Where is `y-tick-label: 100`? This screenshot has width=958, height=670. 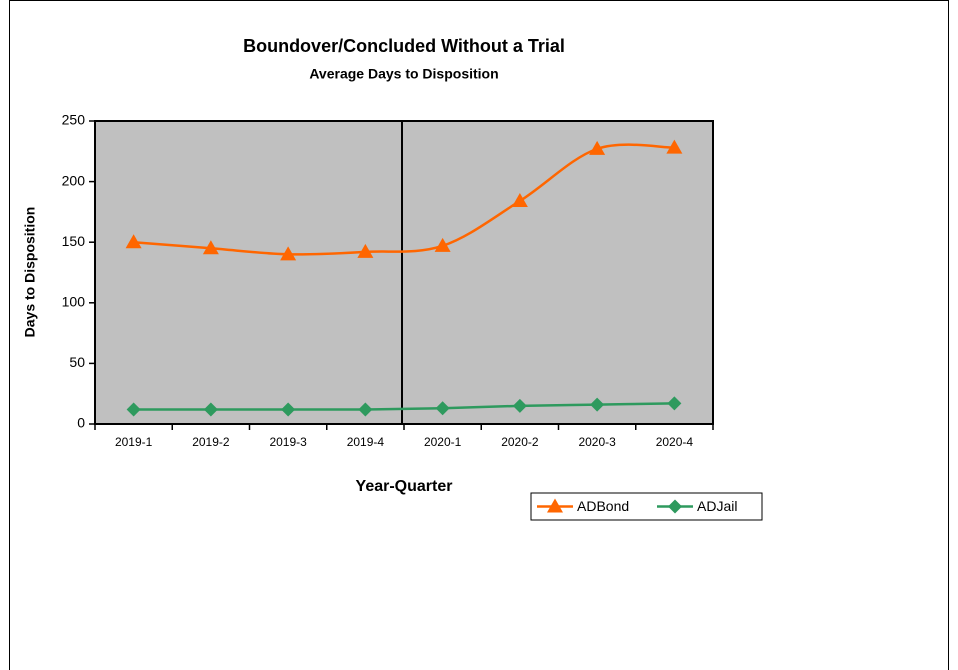
y-tick-label: 100 is located at coordinates (74, 302).